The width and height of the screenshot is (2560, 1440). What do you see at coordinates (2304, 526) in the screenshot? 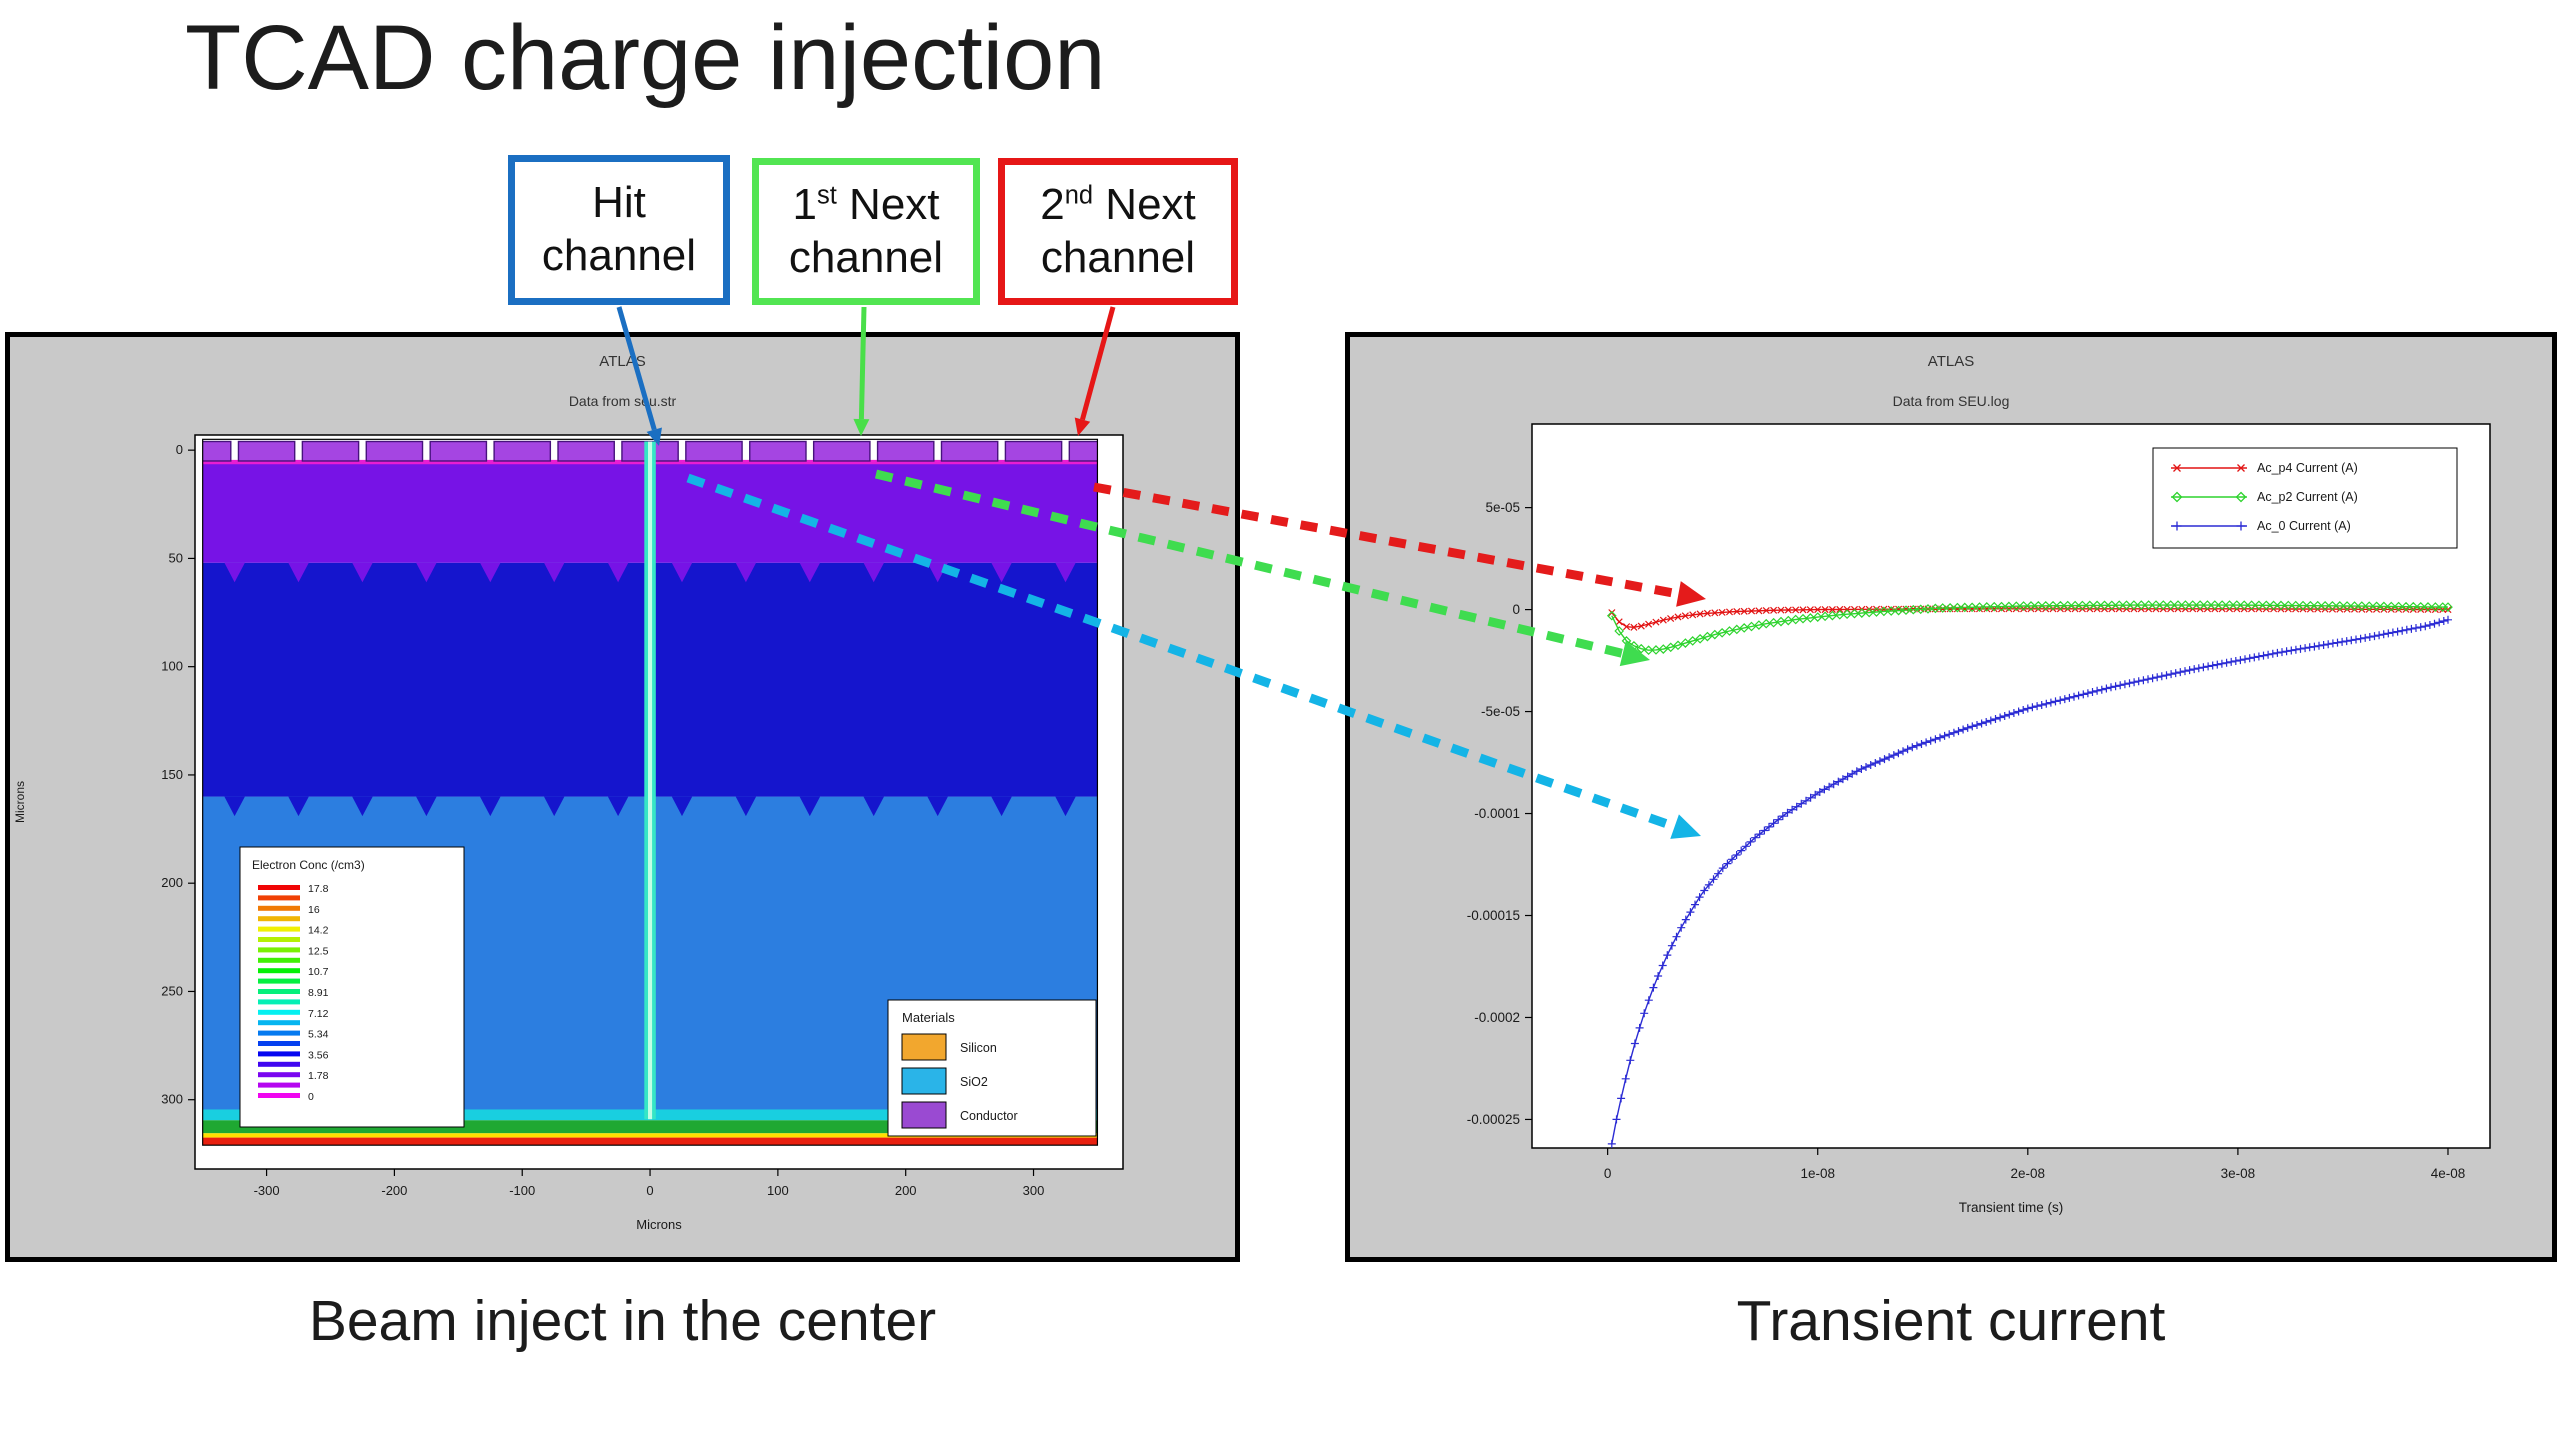
I see `legend-label: Ac_0 Current (A)` at bounding box center [2304, 526].